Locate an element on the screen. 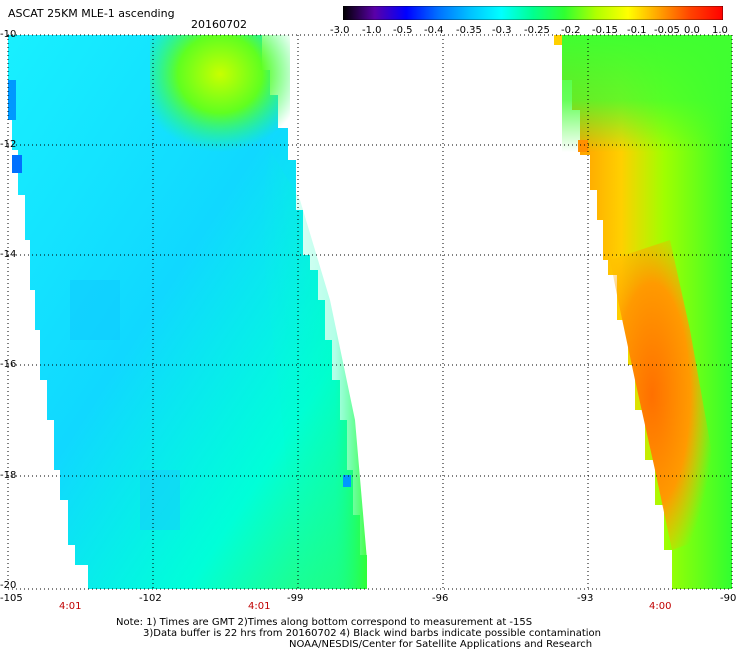 The width and height of the screenshot is (740, 651). colorbar-label: -0.3 is located at coordinates (502, 30).